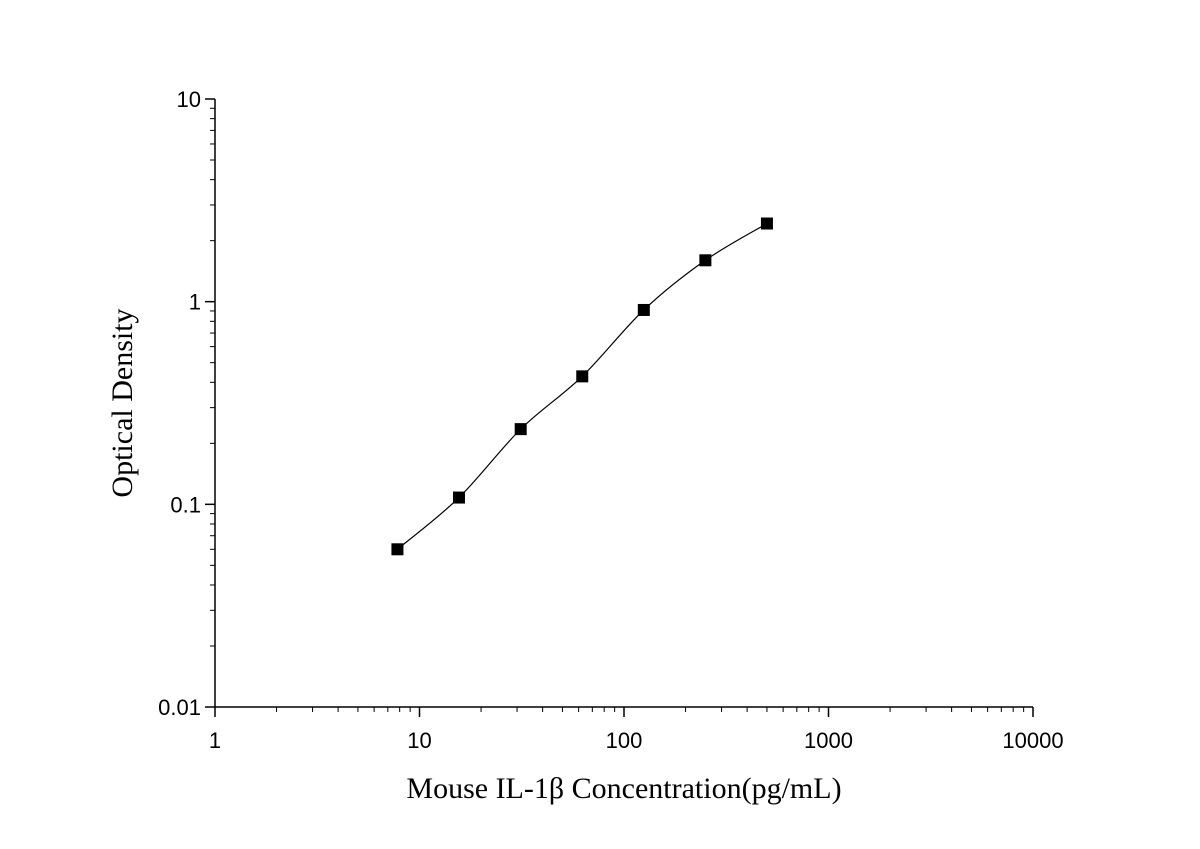 The height and width of the screenshot is (849, 1200). Describe the element at coordinates (1032, 740) in the screenshot. I see `x-tick-label: 10000` at that location.